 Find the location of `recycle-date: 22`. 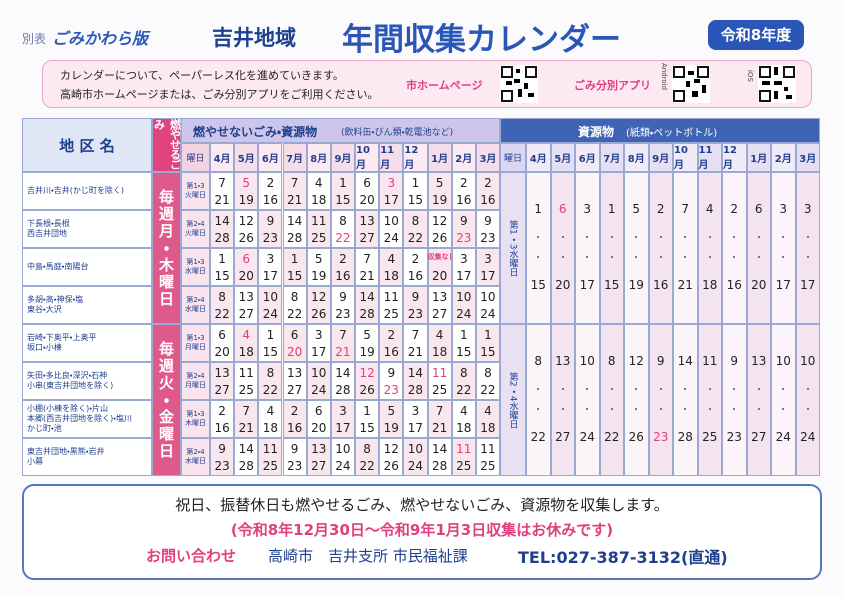

recycle-date: 22 is located at coordinates (612, 437).